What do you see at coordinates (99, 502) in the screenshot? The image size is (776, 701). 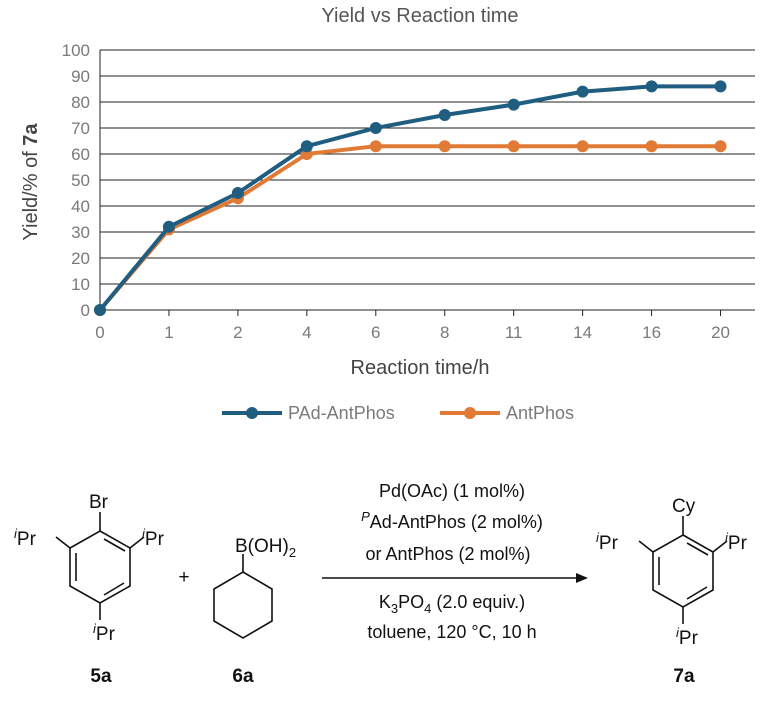 I see `reactant-5a-br-label: Br` at bounding box center [99, 502].